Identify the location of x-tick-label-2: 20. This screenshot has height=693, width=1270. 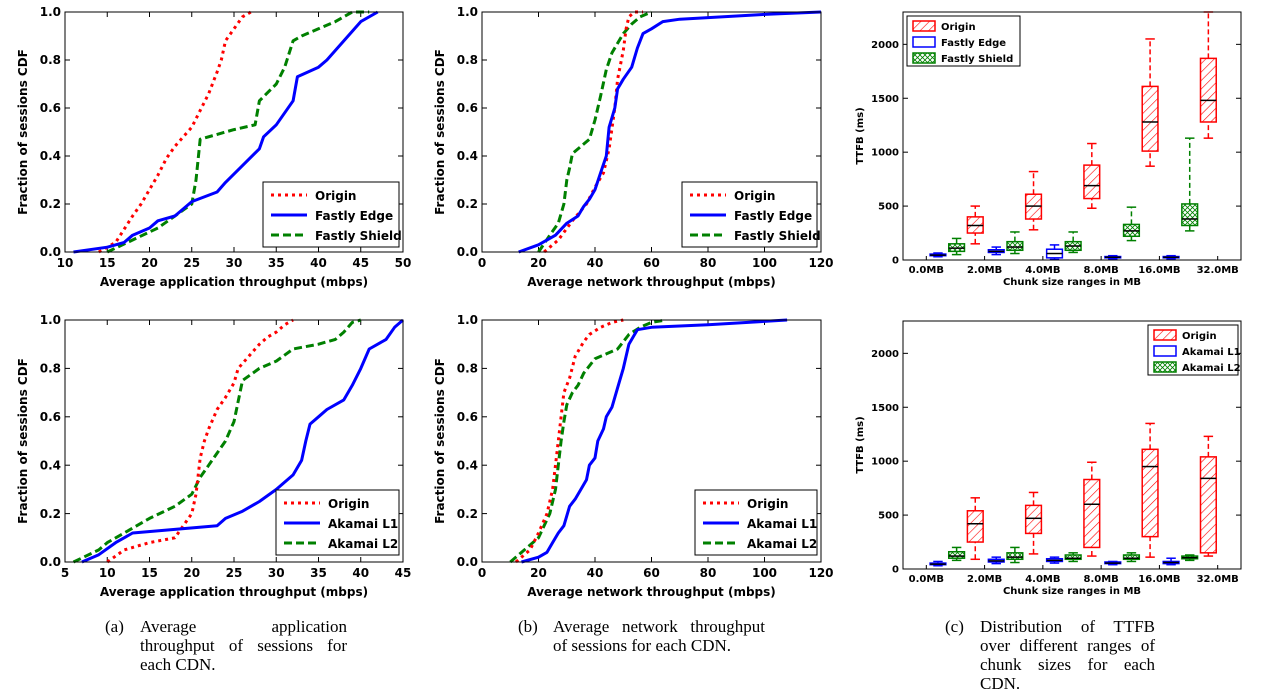
(149, 263).